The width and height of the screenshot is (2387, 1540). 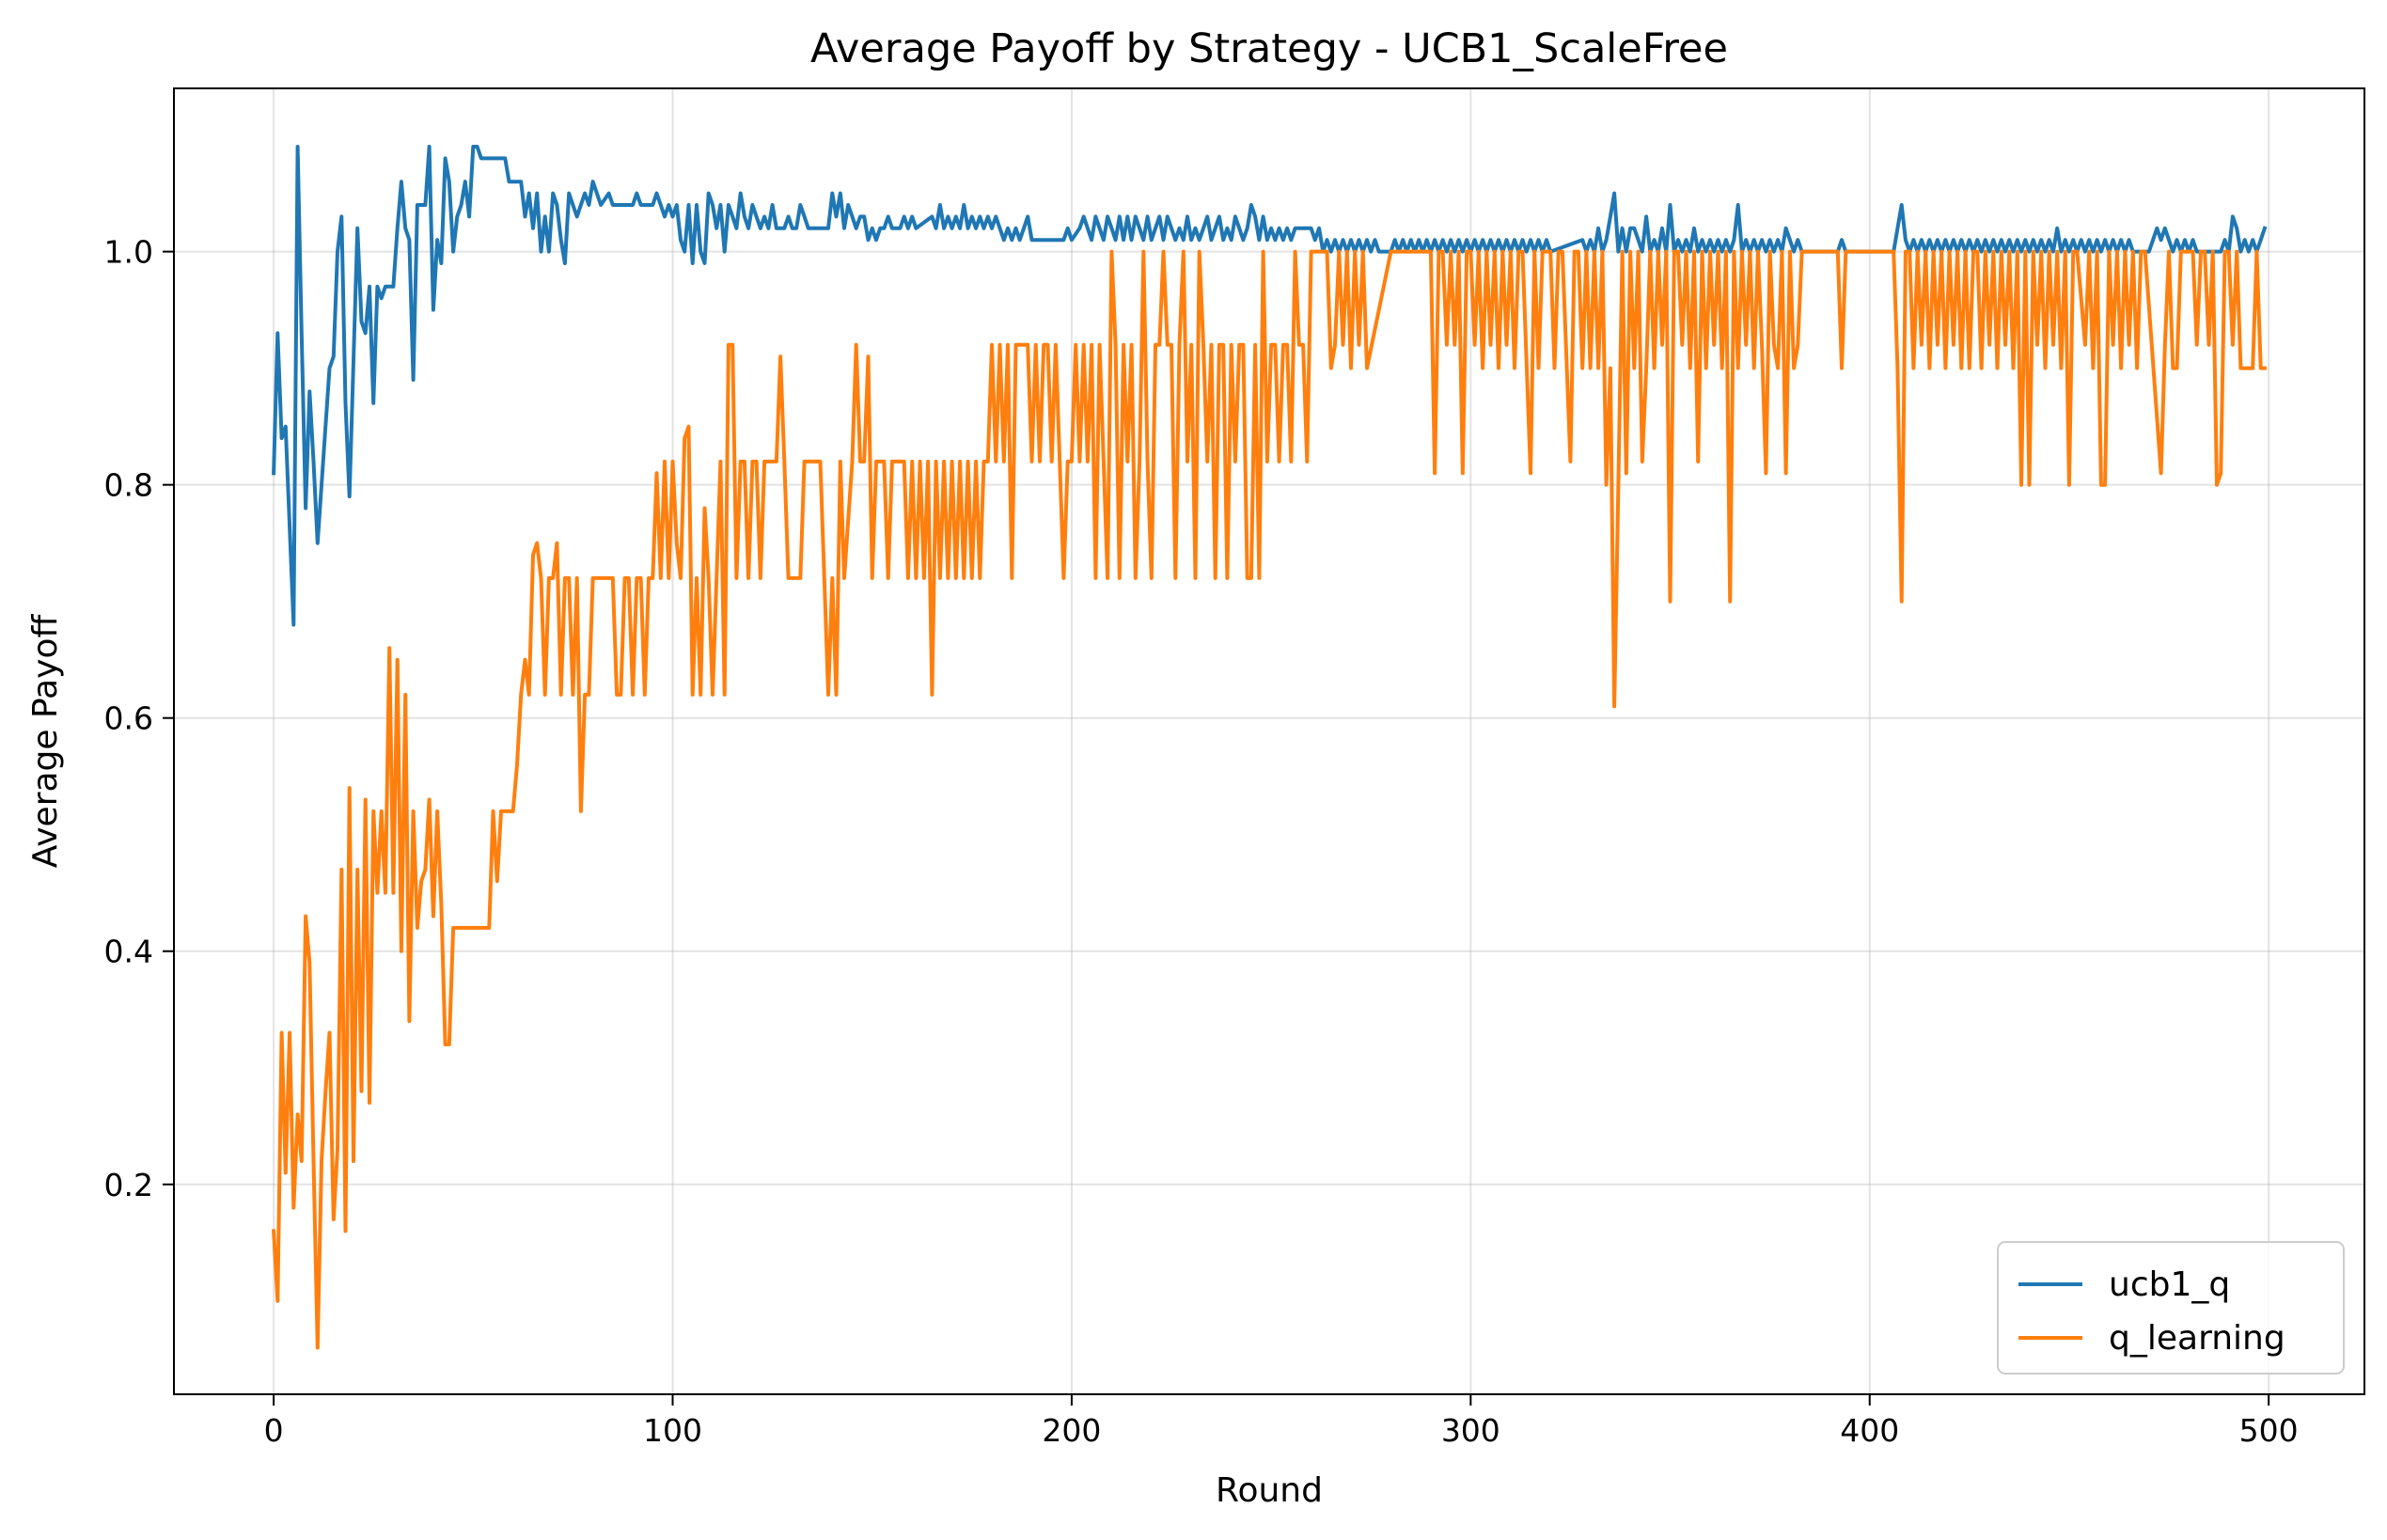 I want to click on x-tick-label: 0, so click(x=274, y=1431).